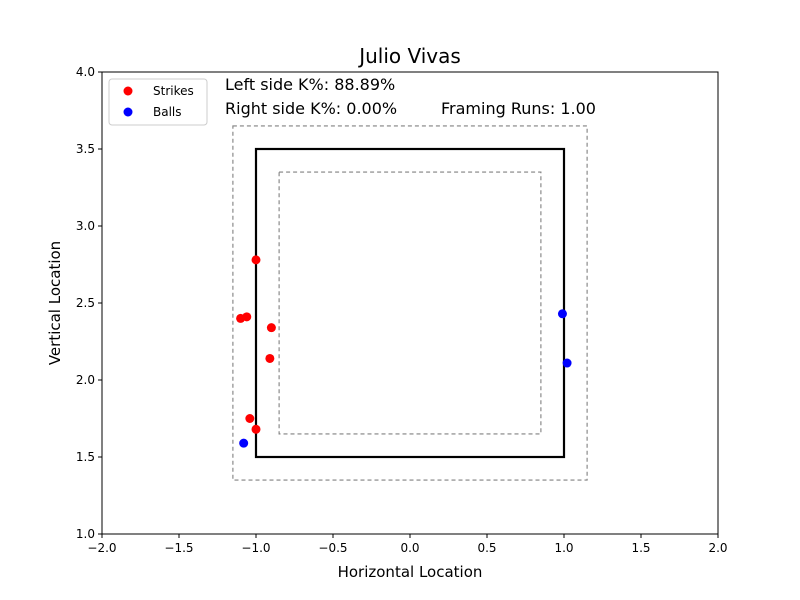 The width and height of the screenshot is (800, 600). I want to click on x-tick-label: −1.0, so click(255, 548).